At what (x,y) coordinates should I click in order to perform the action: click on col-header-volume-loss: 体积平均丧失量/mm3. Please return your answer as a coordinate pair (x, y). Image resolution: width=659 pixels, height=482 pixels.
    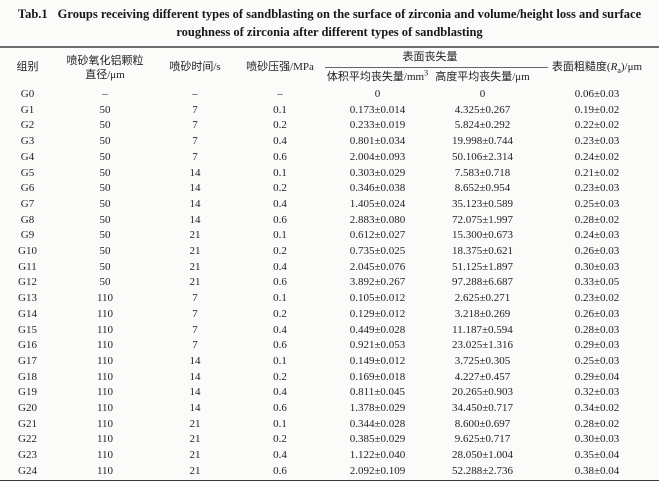
    Looking at the image, I should click on (377, 77).